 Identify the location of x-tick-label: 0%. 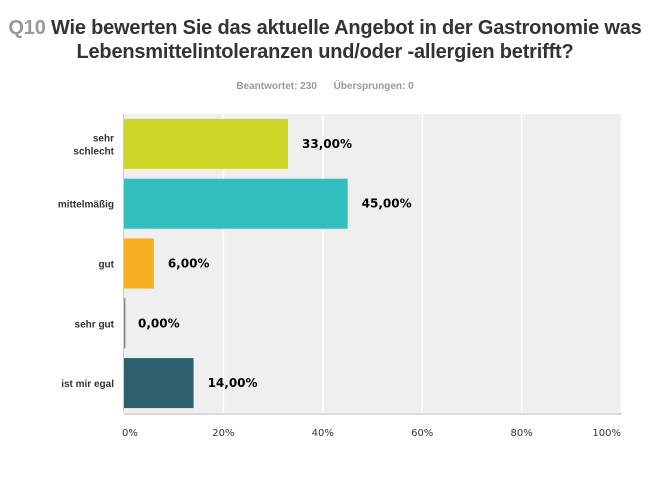
(130, 433).